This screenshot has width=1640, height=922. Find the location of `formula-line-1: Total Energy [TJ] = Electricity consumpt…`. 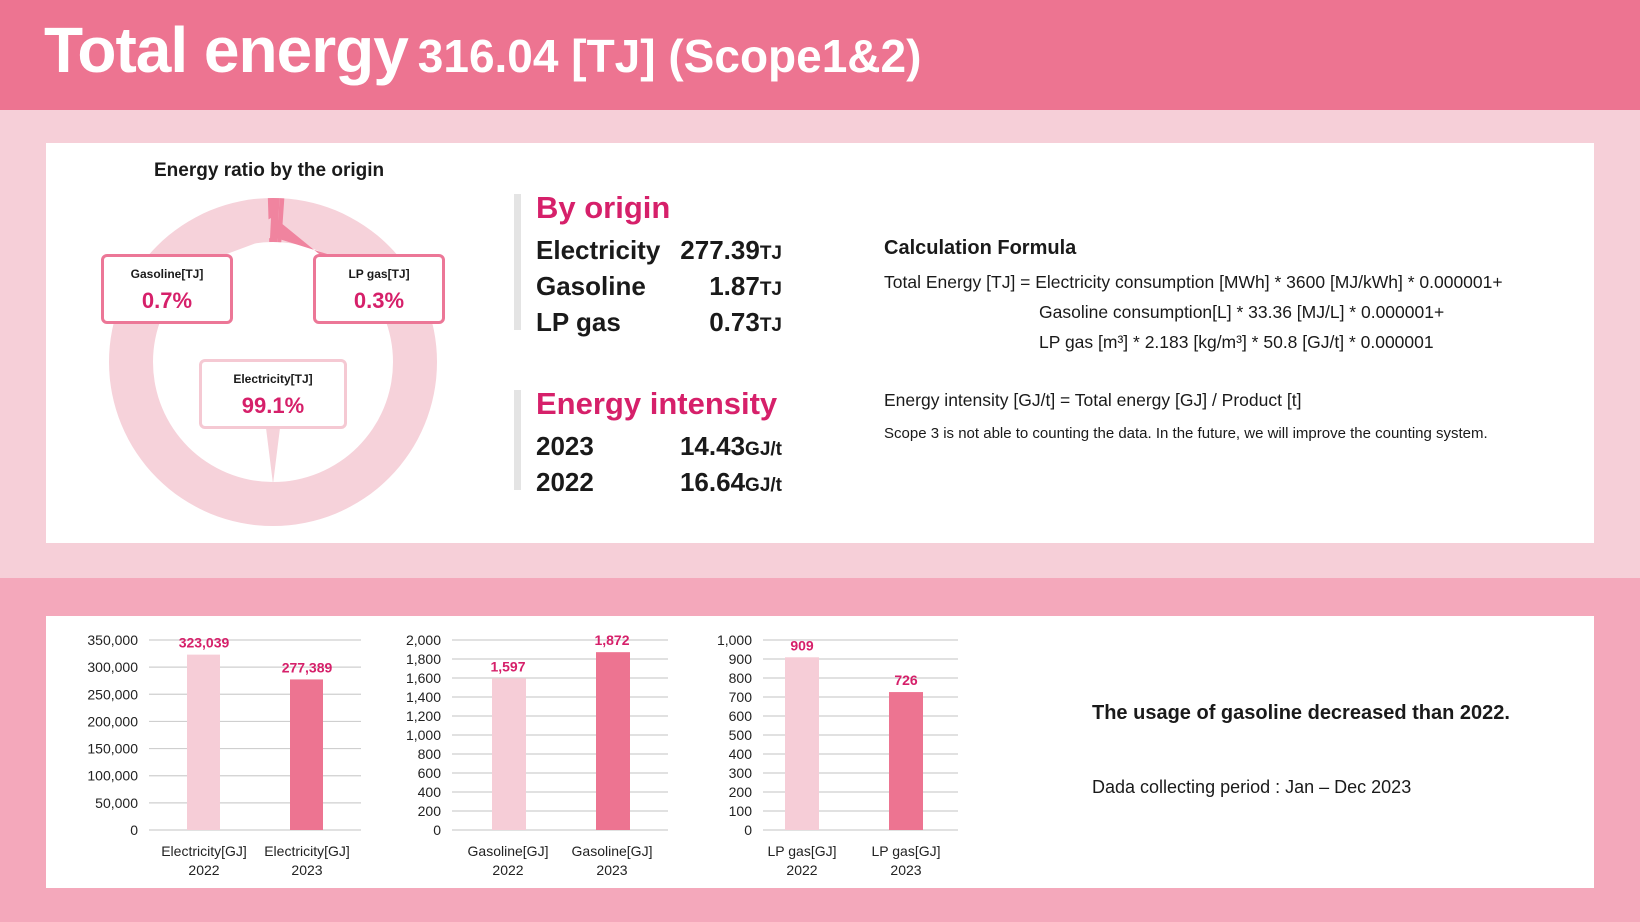

formula-line-1: Total Energy [TJ] = Electricity consumpt… is located at coordinates (1193, 282).